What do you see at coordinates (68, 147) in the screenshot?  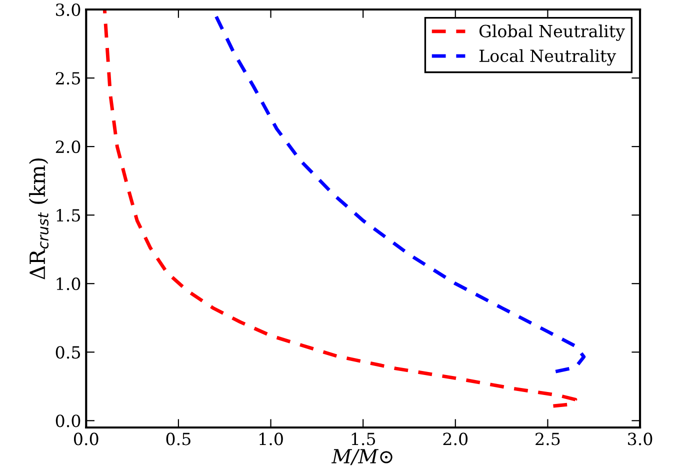 I see `y-tick-label: 2.0` at bounding box center [68, 147].